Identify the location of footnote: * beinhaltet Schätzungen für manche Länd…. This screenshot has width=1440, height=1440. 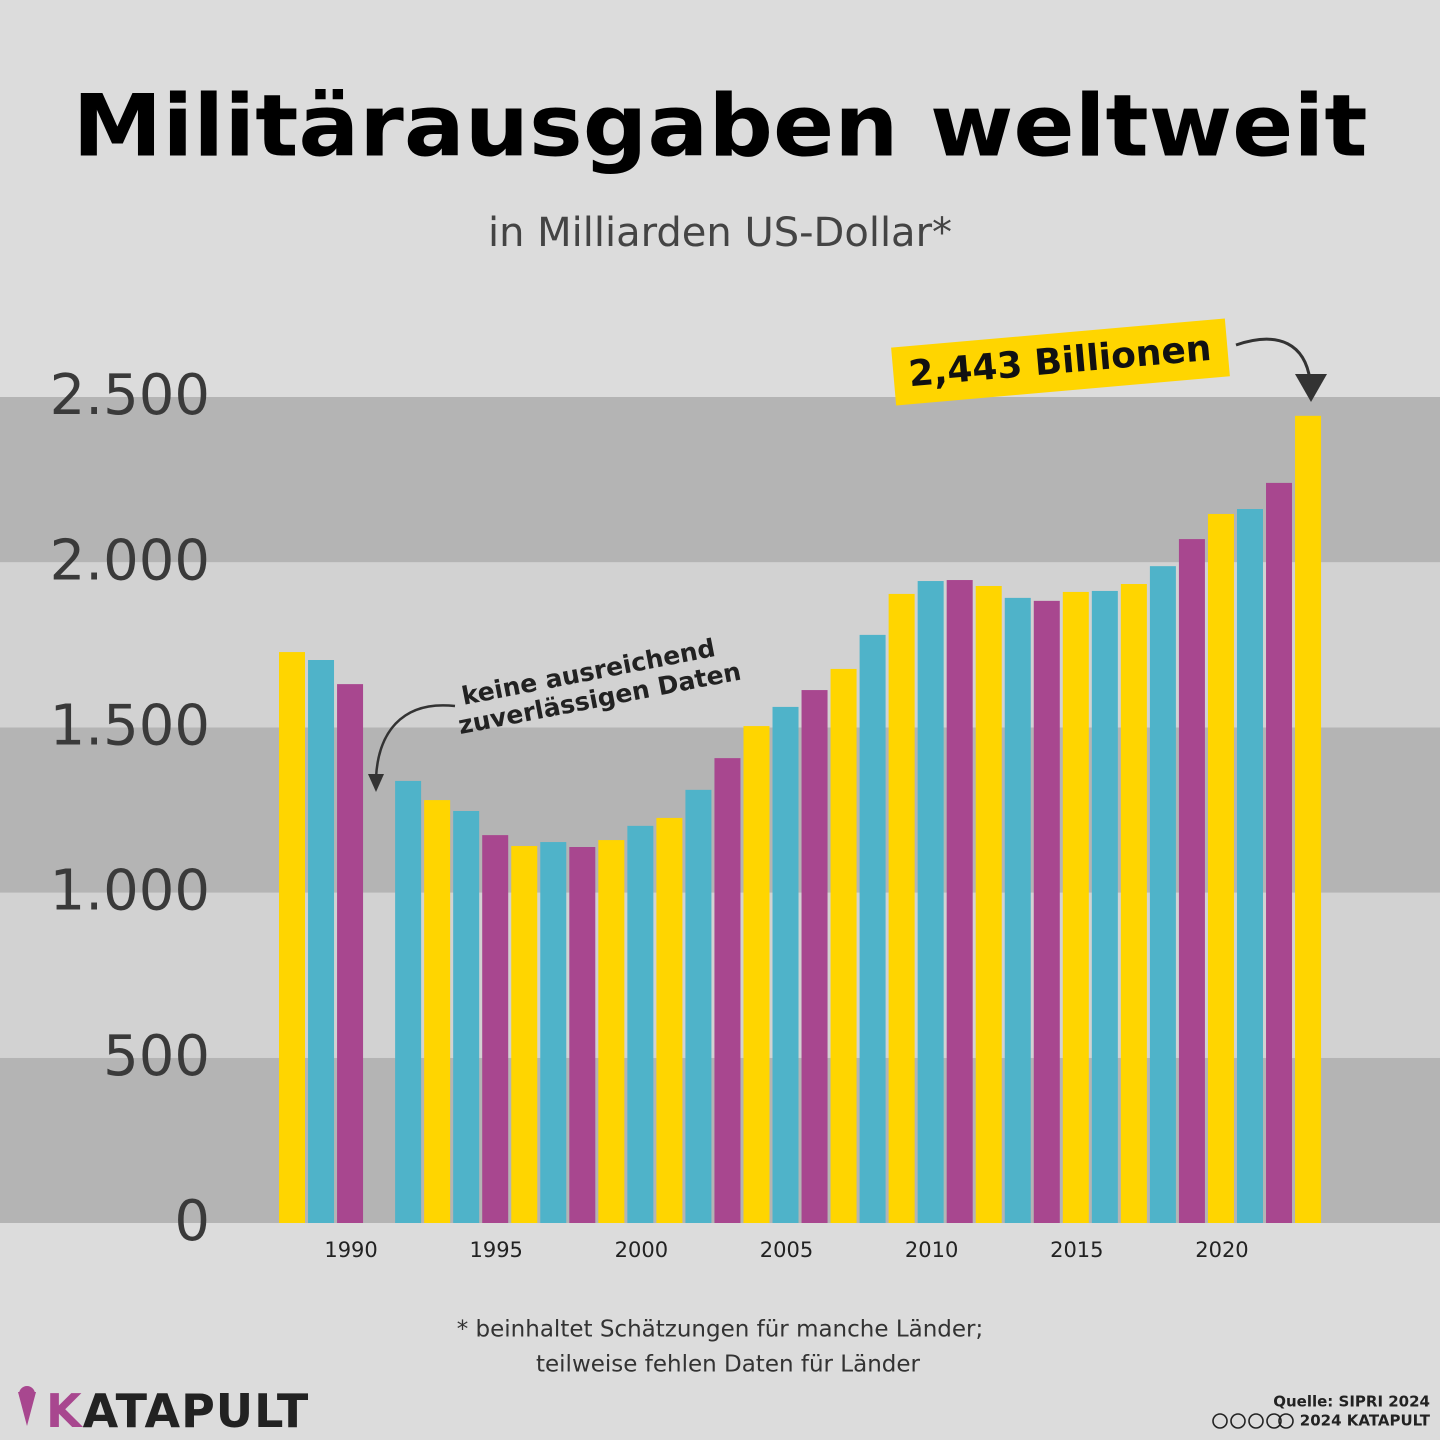
(720, 1330).